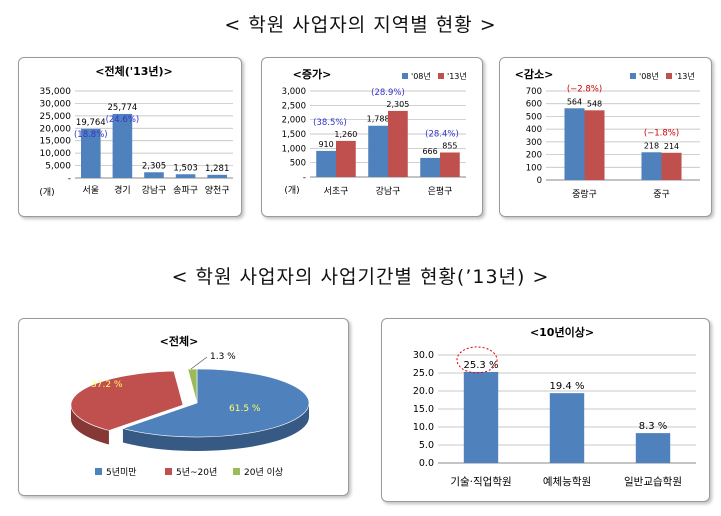  Describe the element at coordinates (388, 93) in the screenshot. I see `change-label: (28.9%)` at that location.